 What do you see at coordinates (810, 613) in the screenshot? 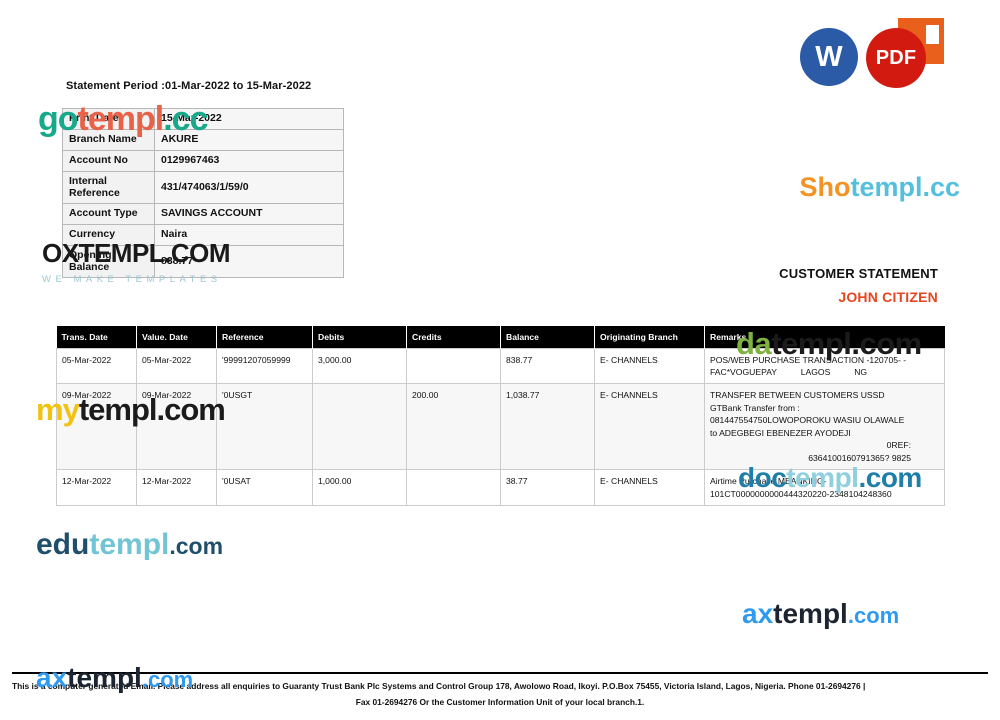
I see `watermark-axtempl-right-b: templ` at bounding box center [810, 613].